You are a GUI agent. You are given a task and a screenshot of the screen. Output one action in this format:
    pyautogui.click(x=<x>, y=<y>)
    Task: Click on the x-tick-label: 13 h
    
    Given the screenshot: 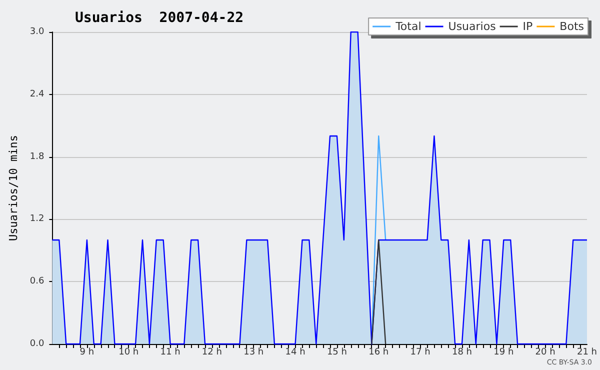 What is the action you would take?
    pyautogui.click(x=254, y=353)
    